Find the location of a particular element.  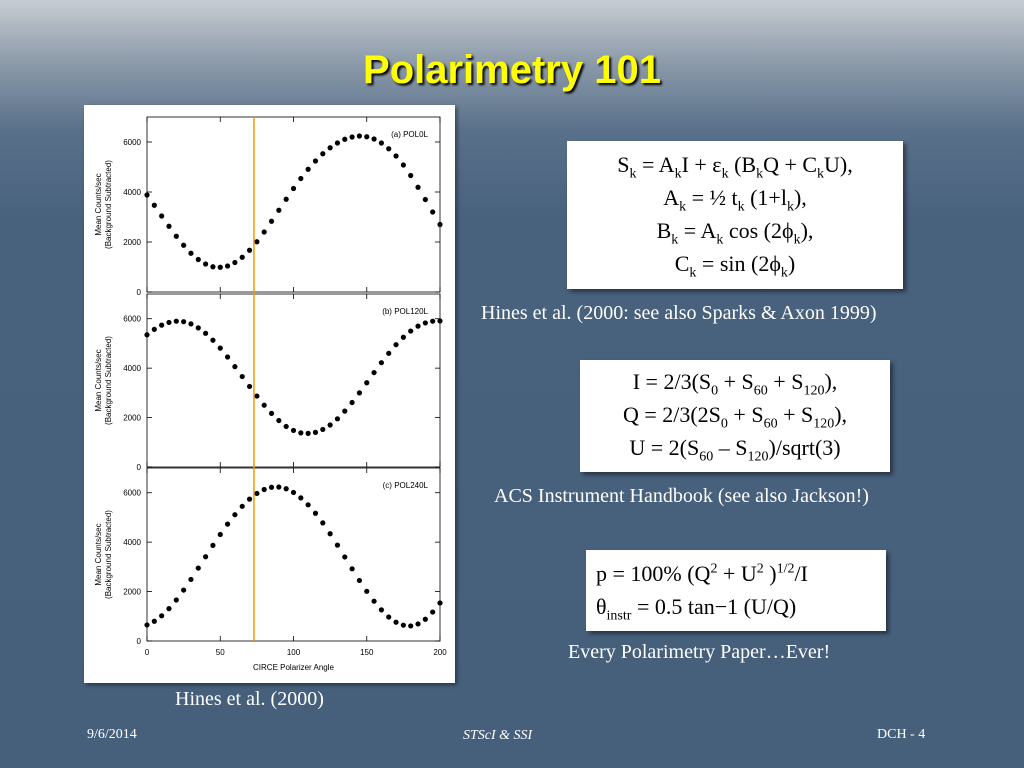

figure-caption: Hines et al. (2000) is located at coordinates (249, 699).